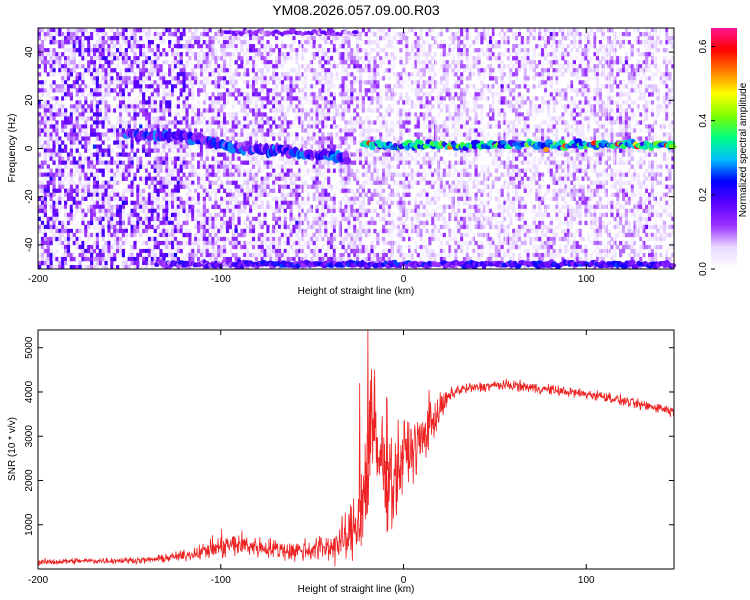 The height and width of the screenshot is (600, 750). Describe the element at coordinates (29, 436) in the screenshot. I see `snr-y-tick-label: 3000` at that location.